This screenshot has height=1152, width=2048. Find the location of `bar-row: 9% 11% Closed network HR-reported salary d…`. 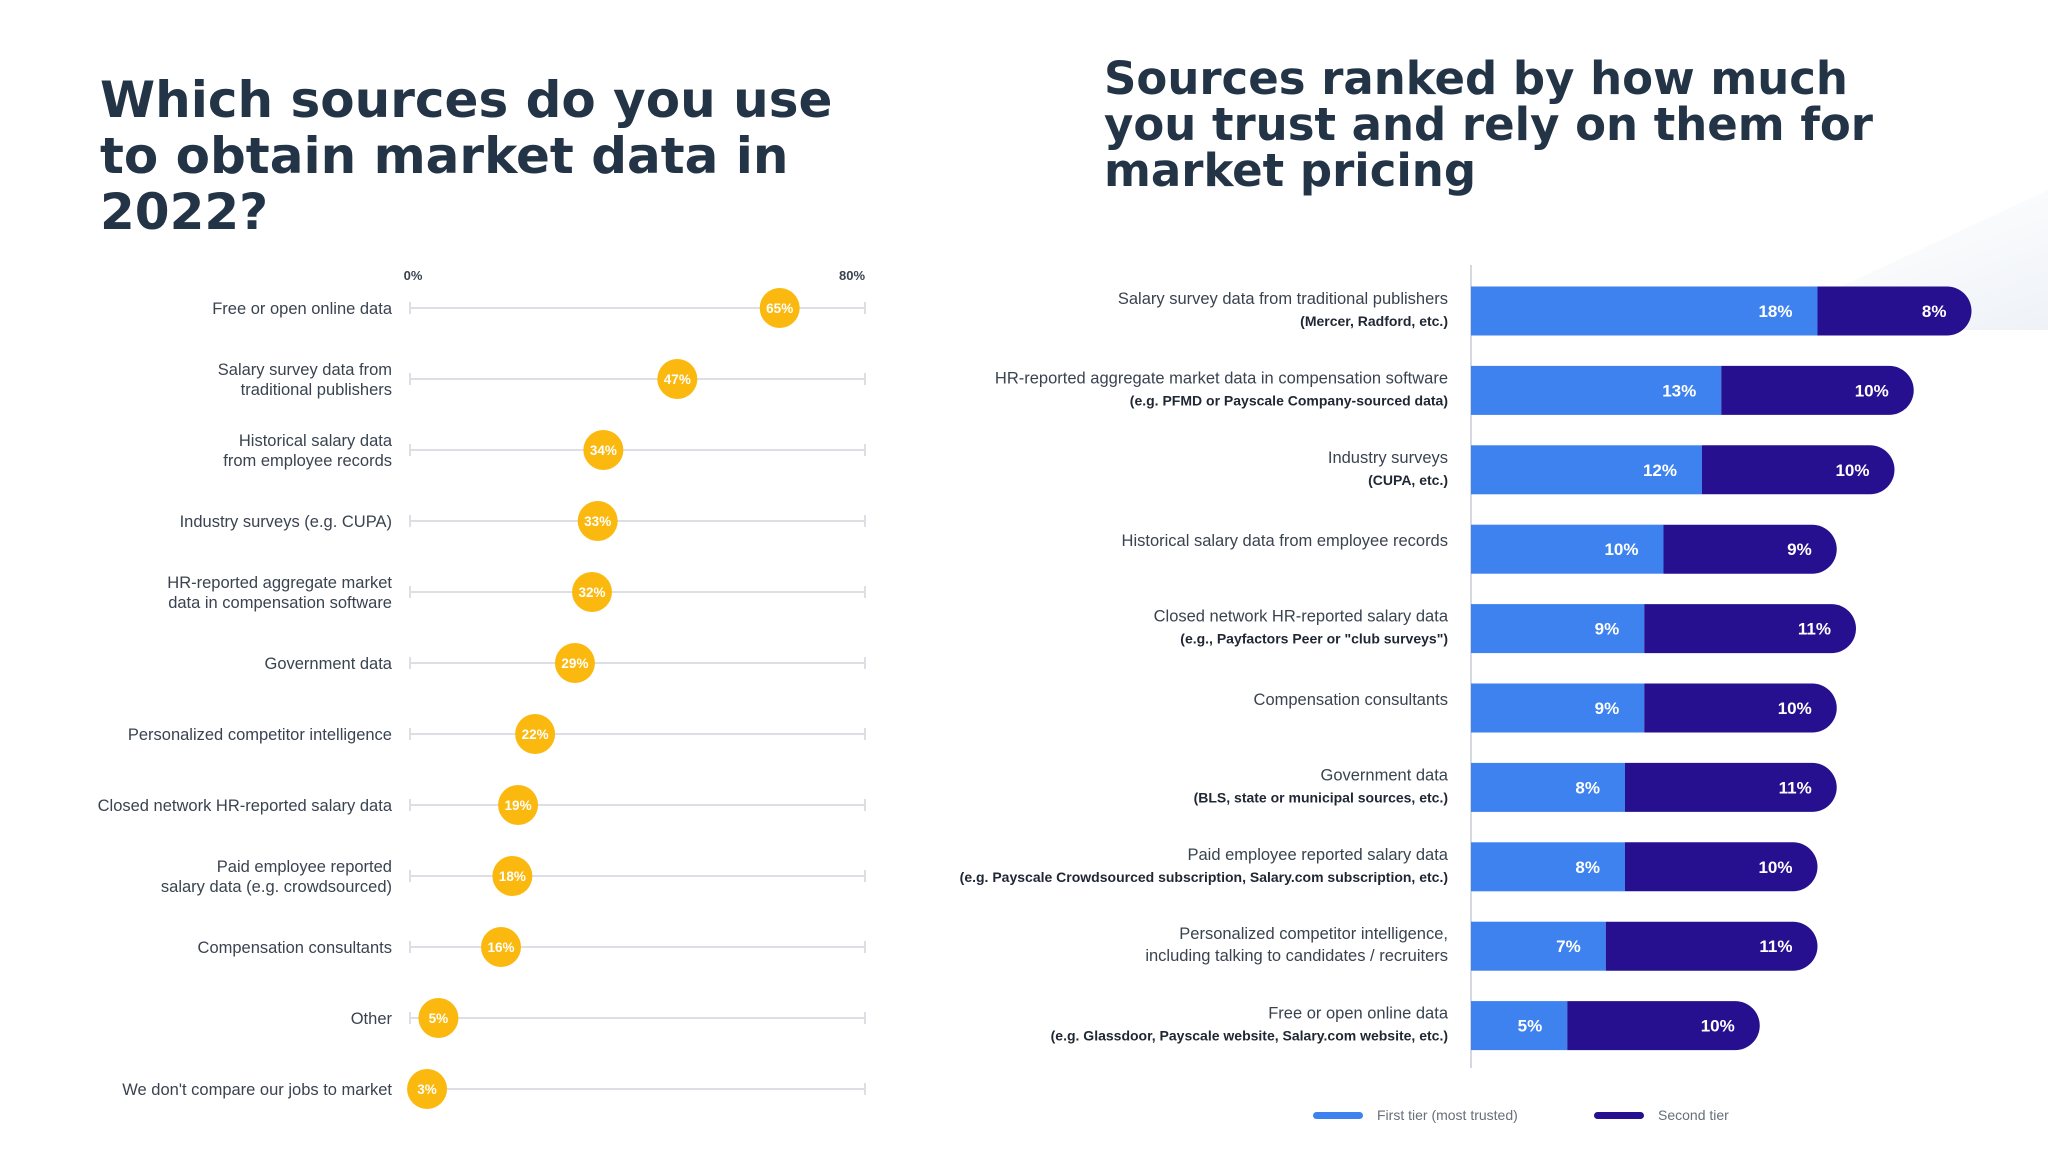

bar-row: 9% 11% Closed network HR-reported salary d… is located at coordinates (1505, 629).